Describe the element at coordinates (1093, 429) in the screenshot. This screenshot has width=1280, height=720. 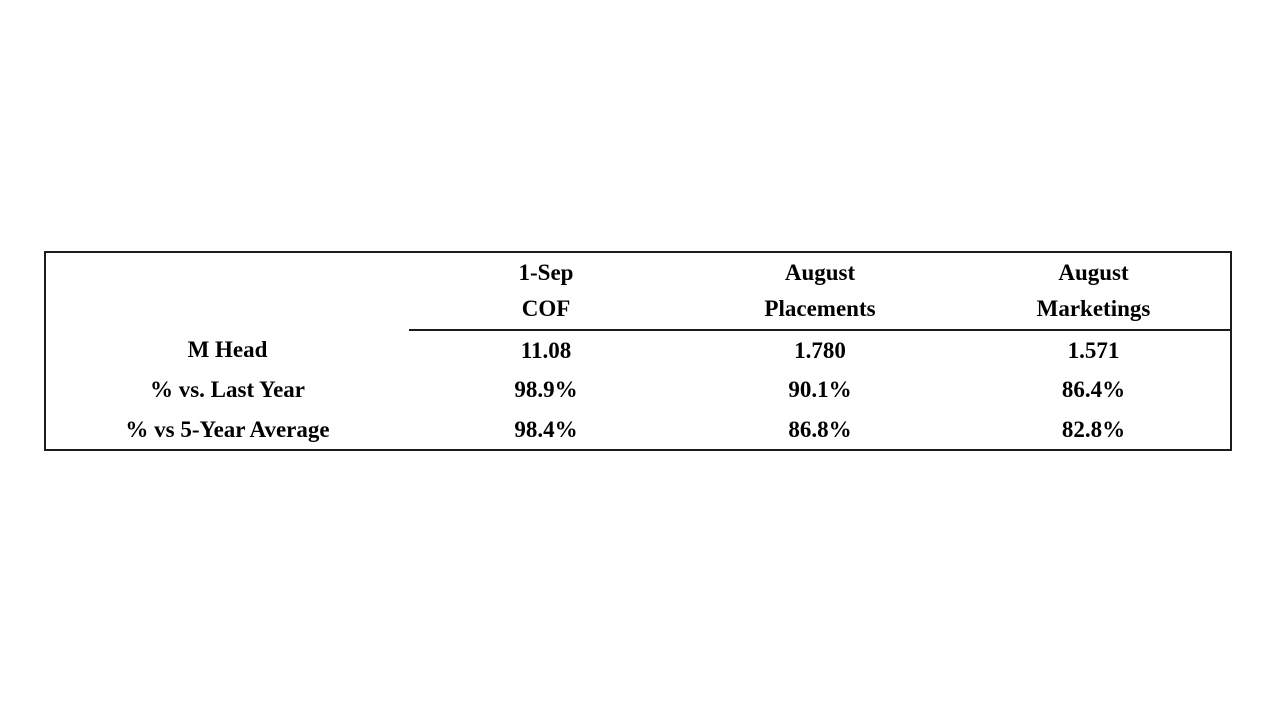
I see `cell-value: 82.8%` at that location.